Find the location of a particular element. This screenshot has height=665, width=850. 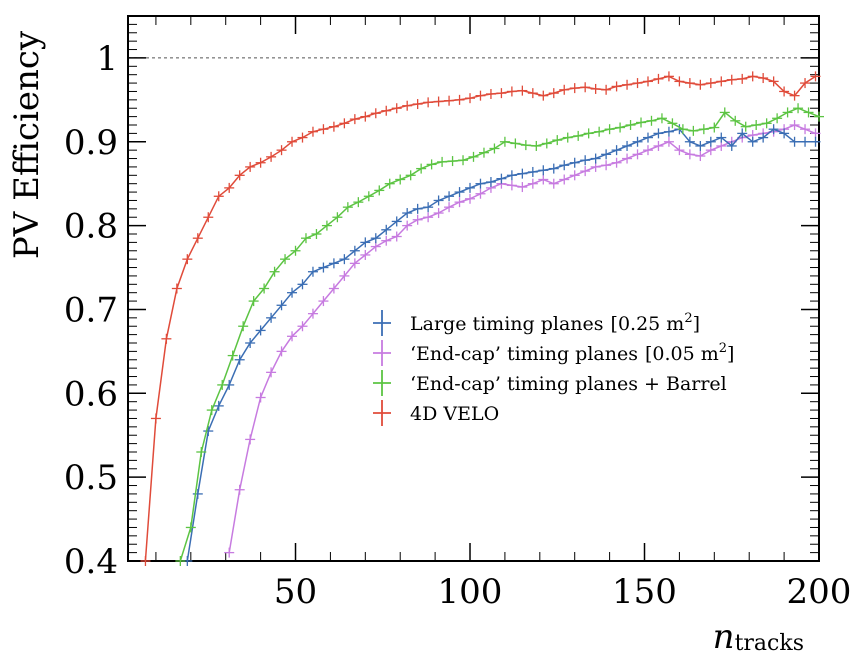

legend-item: Large timing planes [0.25 m2] is located at coordinates (536, 323).